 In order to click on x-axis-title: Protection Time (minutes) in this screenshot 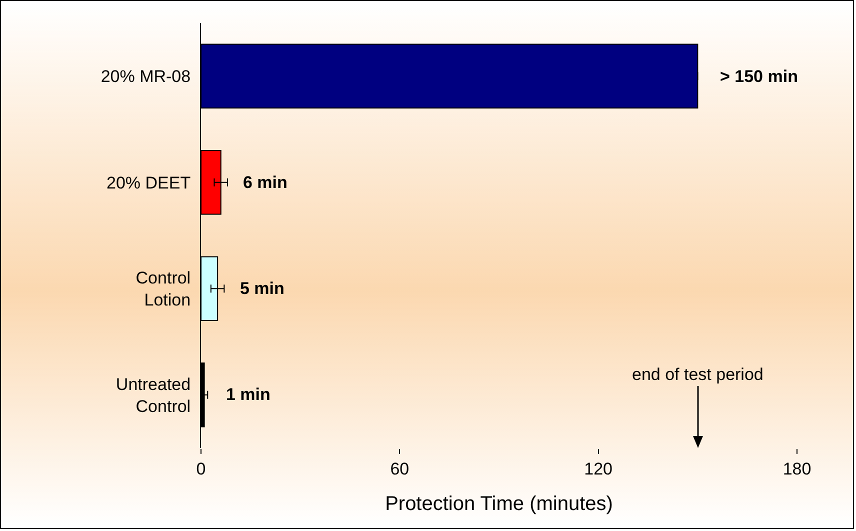, I will do `click(499, 503)`.